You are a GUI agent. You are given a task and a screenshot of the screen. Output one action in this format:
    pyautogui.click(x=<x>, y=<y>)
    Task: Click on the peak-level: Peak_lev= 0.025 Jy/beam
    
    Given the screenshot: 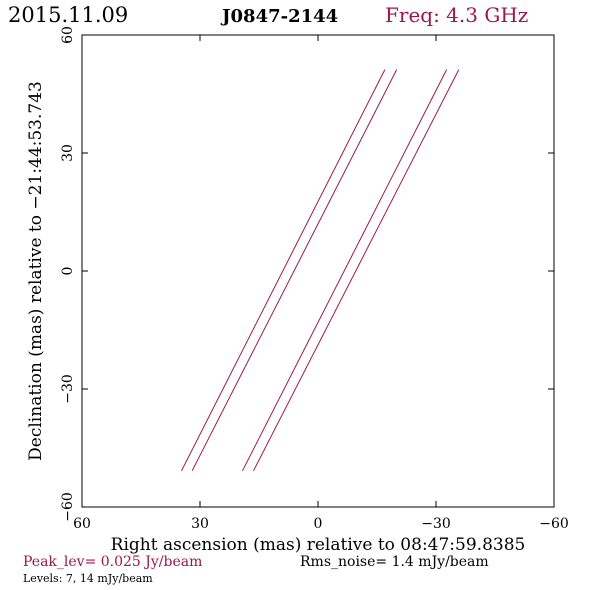 What is the action you would take?
    pyautogui.click(x=112, y=562)
    